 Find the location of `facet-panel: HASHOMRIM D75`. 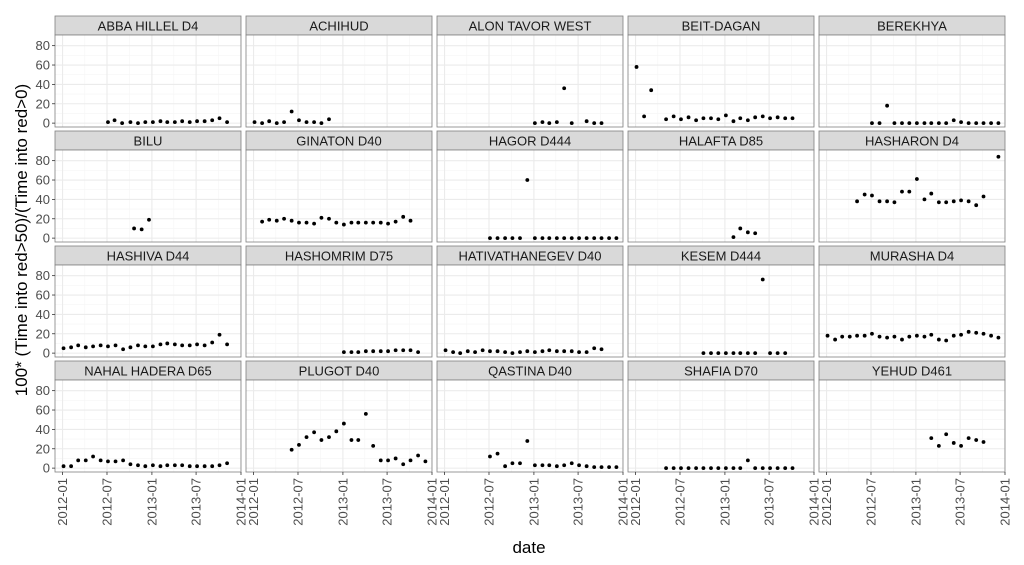

facet-panel: HASHOMRIM D75 is located at coordinates (339, 301).